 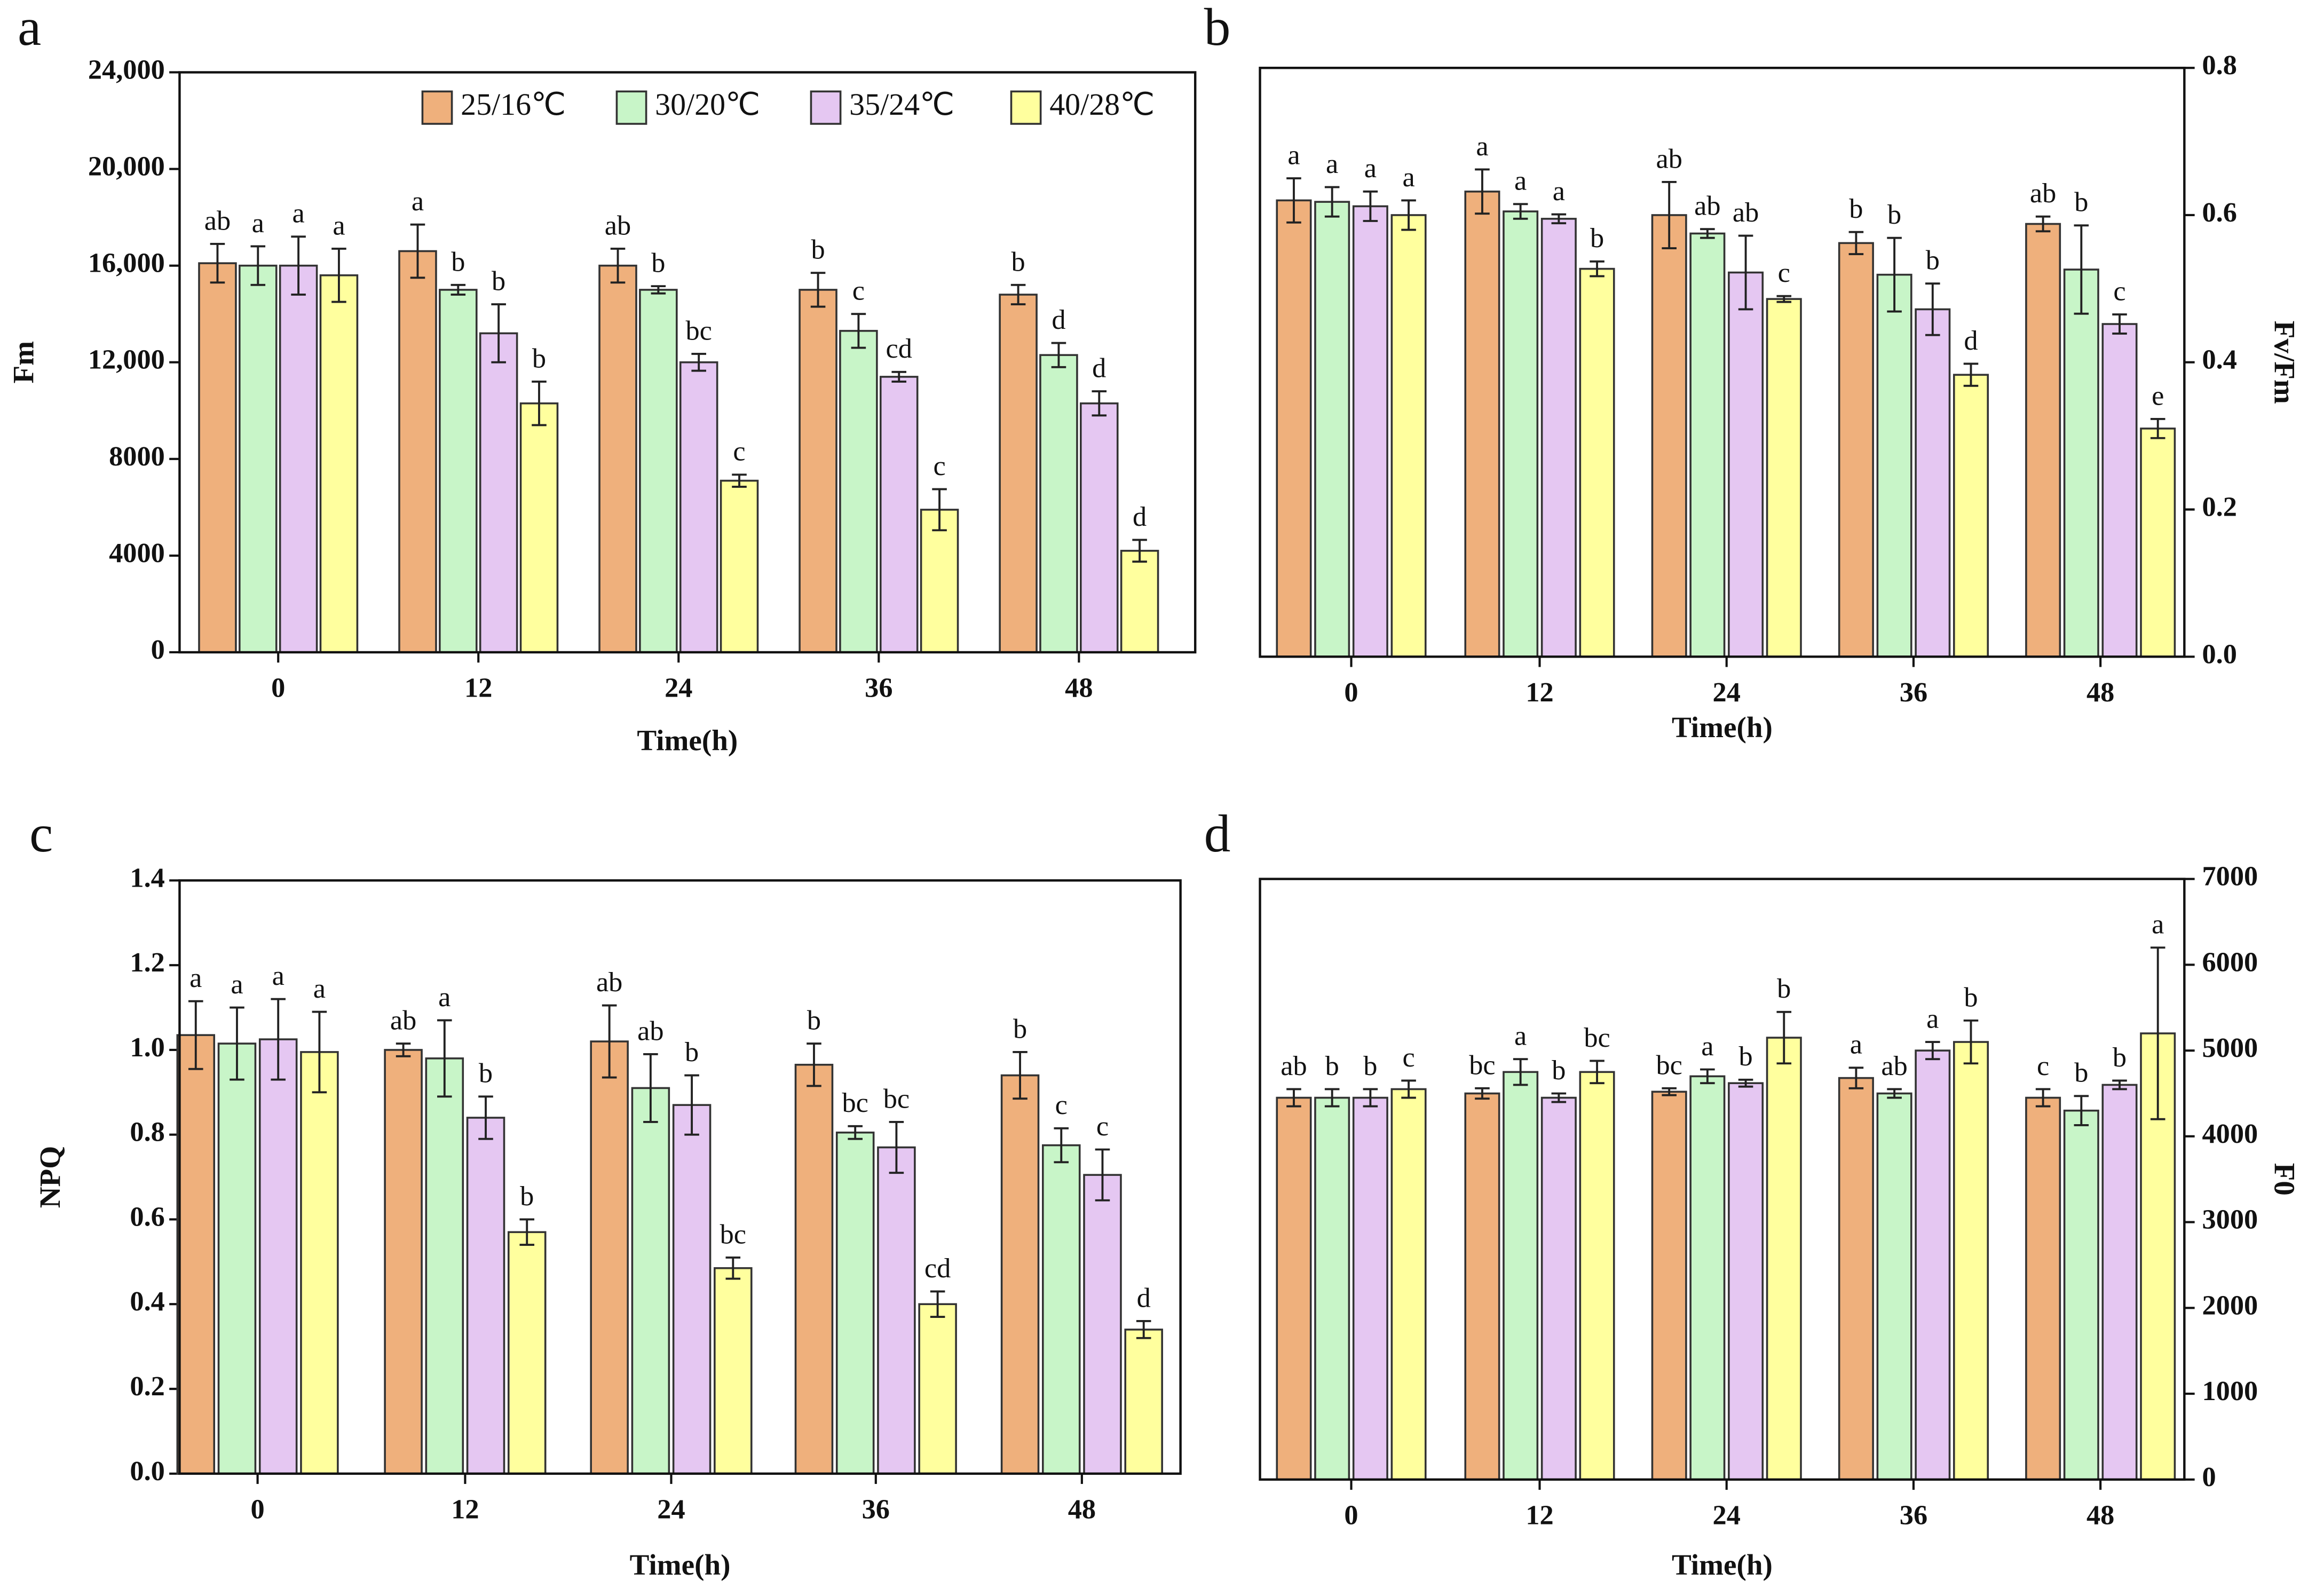 What do you see at coordinates (147, 1471) in the screenshot?
I see `y-tick-label: 0.0` at bounding box center [147, 1471].